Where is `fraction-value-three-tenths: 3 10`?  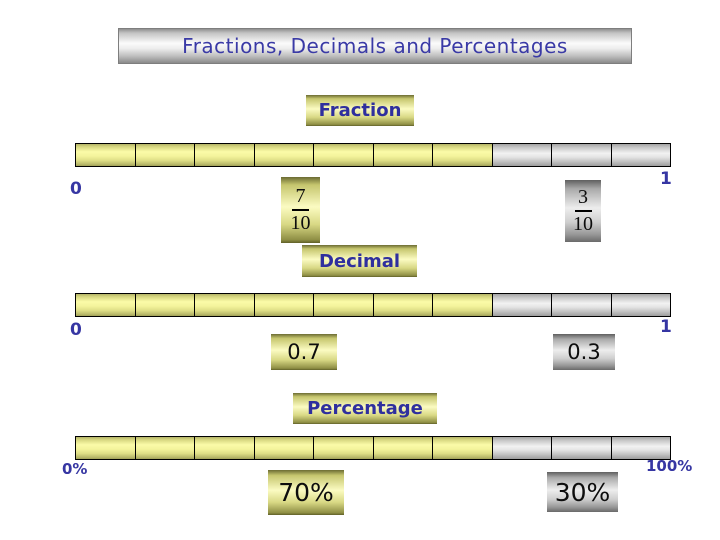 fraction-value-three-tenths: 3 10 is located at coordinates (583, 211).